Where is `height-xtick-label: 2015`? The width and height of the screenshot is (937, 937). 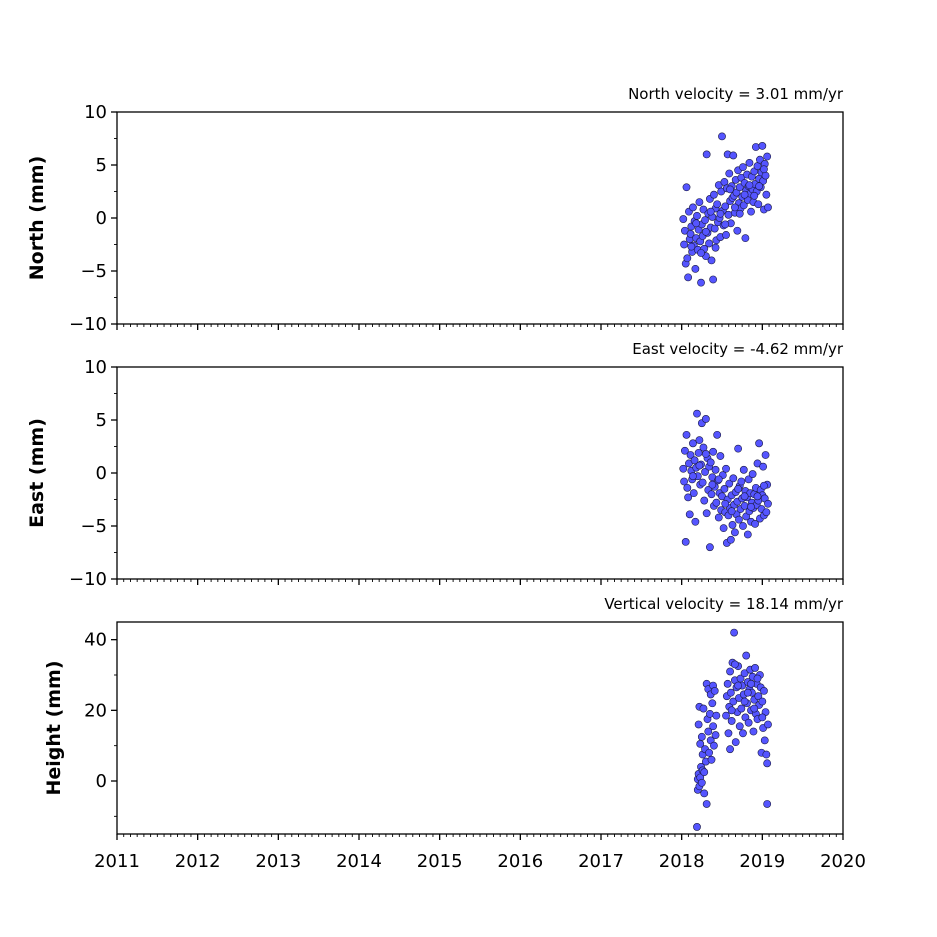 height-xtick-label: 2015 is located at coordinates (440, 861).